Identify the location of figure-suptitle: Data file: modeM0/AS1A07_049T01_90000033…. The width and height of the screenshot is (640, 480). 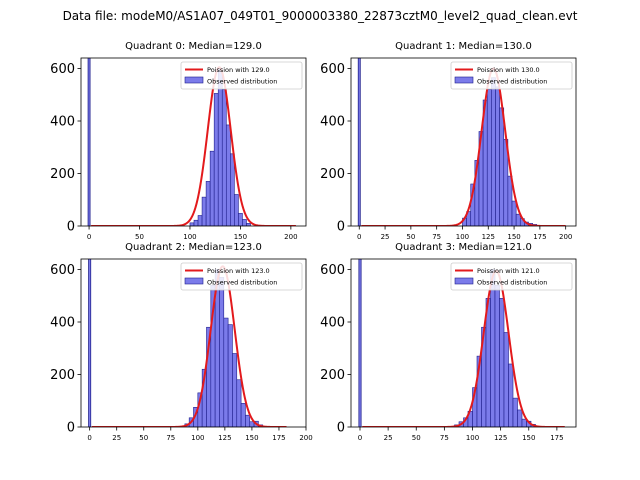
(320, 16).